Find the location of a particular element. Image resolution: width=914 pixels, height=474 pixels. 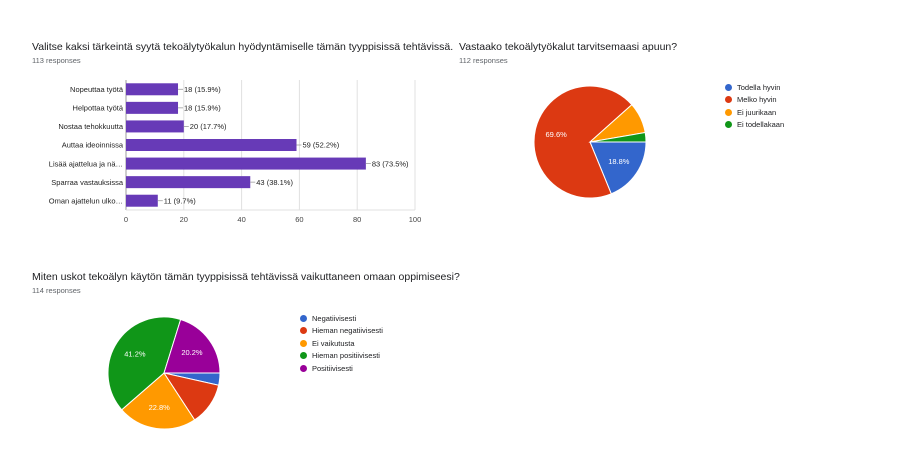

legend-item: Todella hyvin is located at coordinates (754, 87).